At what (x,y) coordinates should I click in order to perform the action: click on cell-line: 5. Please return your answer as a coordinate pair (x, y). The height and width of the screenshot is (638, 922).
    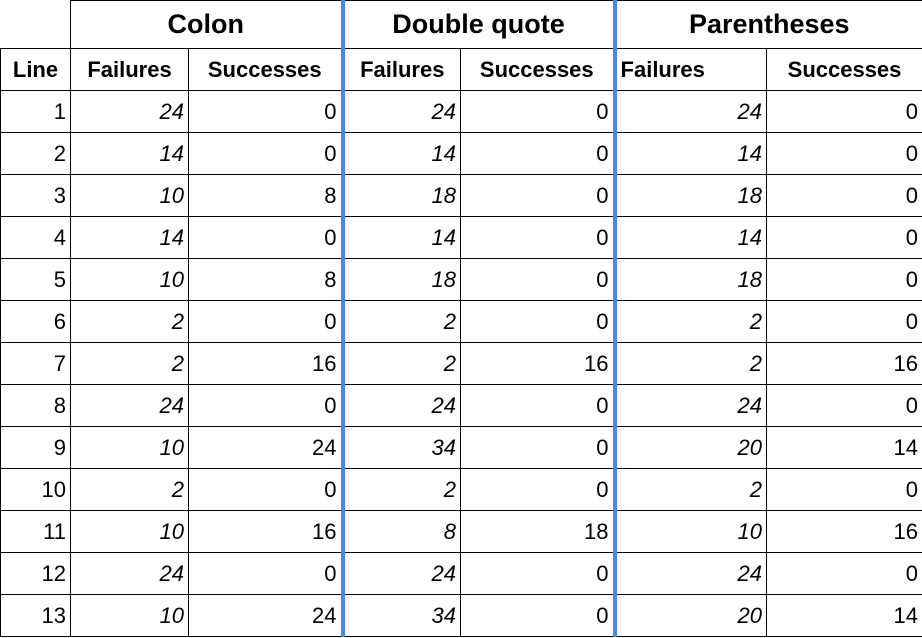
    Looking at the image, I should click on (35, 279).